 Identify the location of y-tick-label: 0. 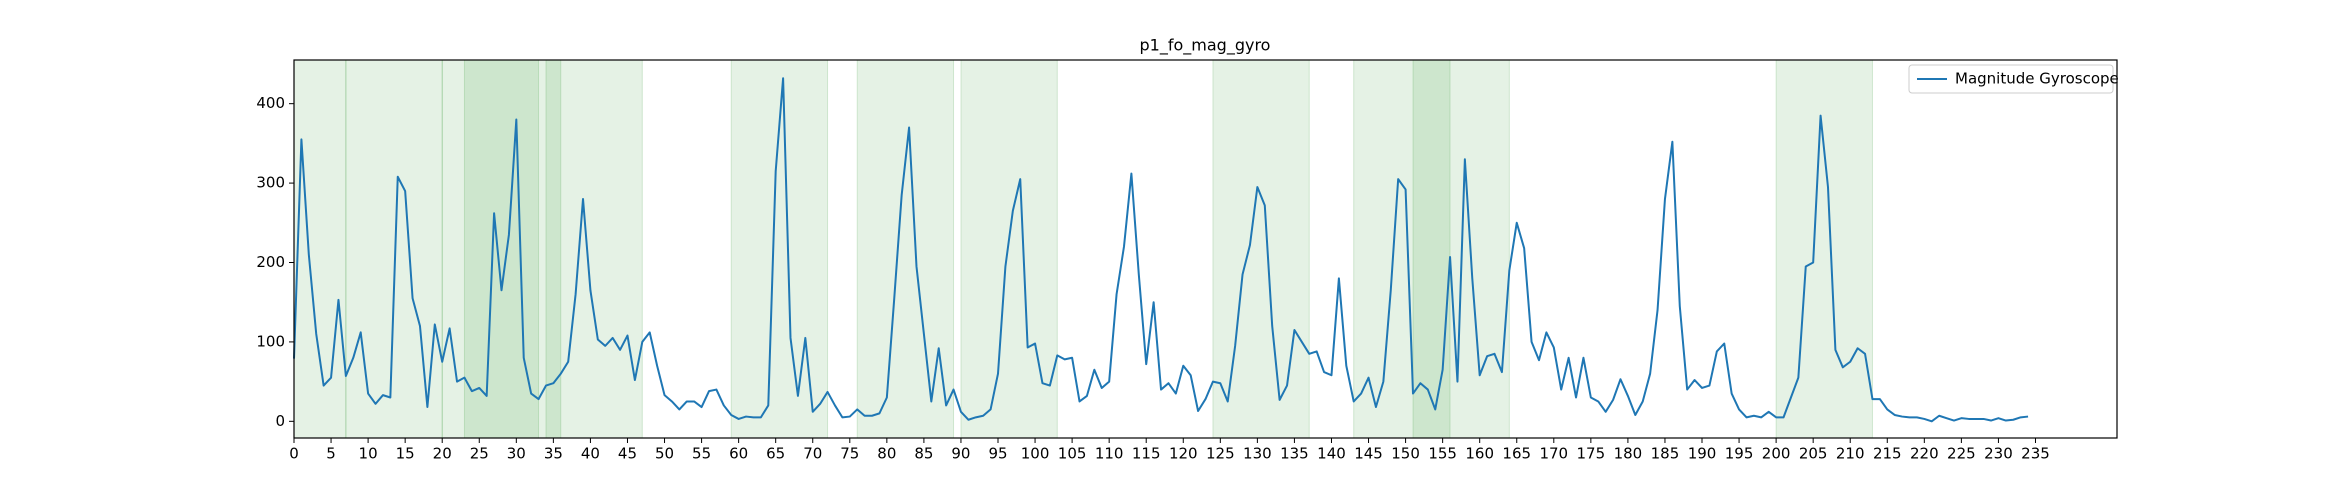
(280, 421).